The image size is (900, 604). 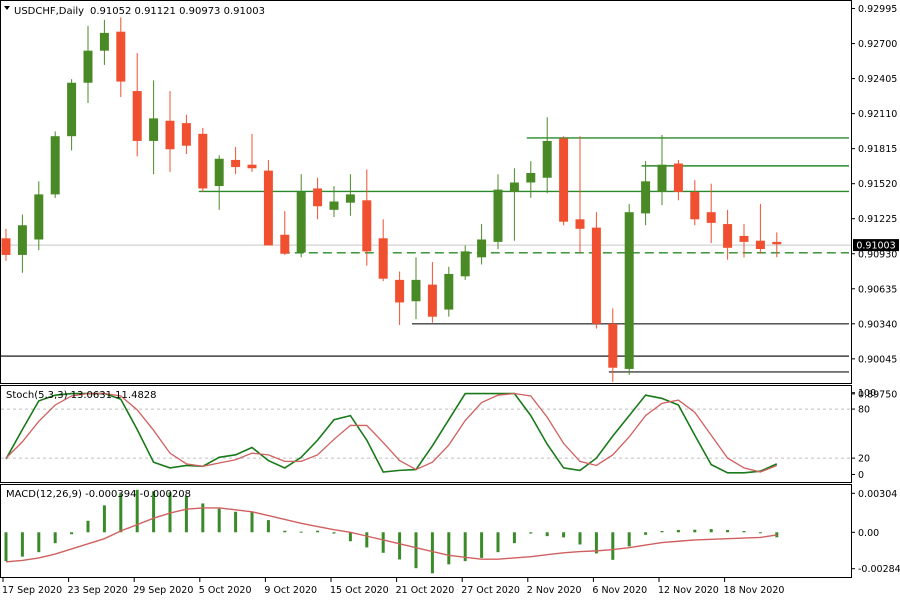 What do you see at coordinates (868, 533) in the screenshot?
I see `macd-tick-label: 0.00` at bounding box center [868, 533].